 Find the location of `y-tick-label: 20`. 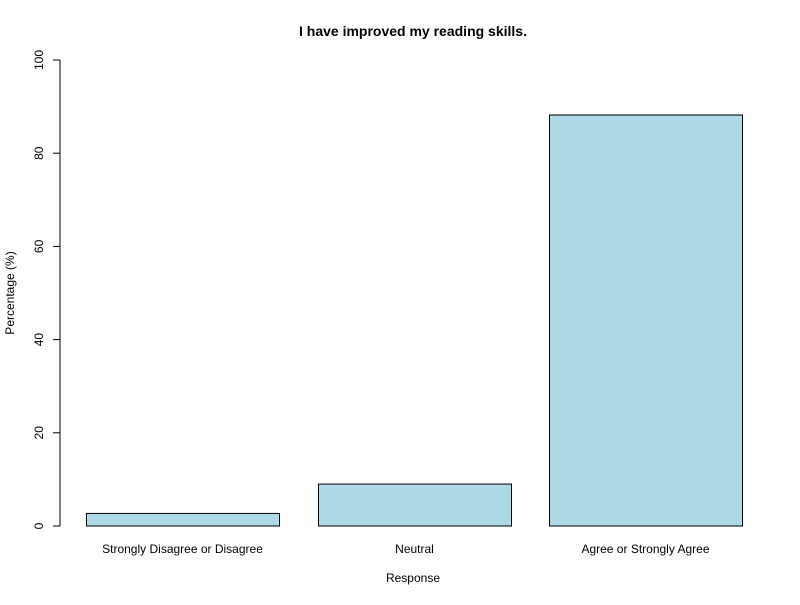

y-tick-label: 20 is located at coordinates (39, 433).